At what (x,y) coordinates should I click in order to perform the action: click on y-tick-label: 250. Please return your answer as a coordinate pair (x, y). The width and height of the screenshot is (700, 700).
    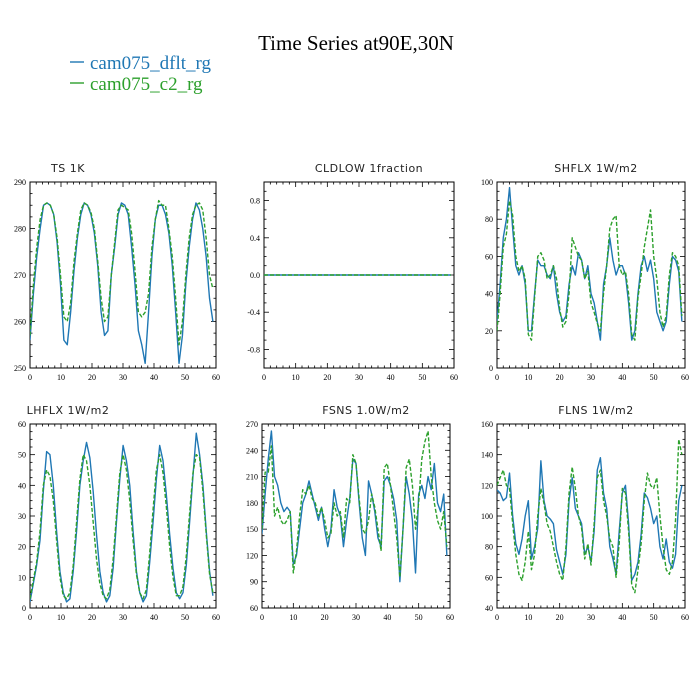
    Looking at the image, I should click on (20, 368).